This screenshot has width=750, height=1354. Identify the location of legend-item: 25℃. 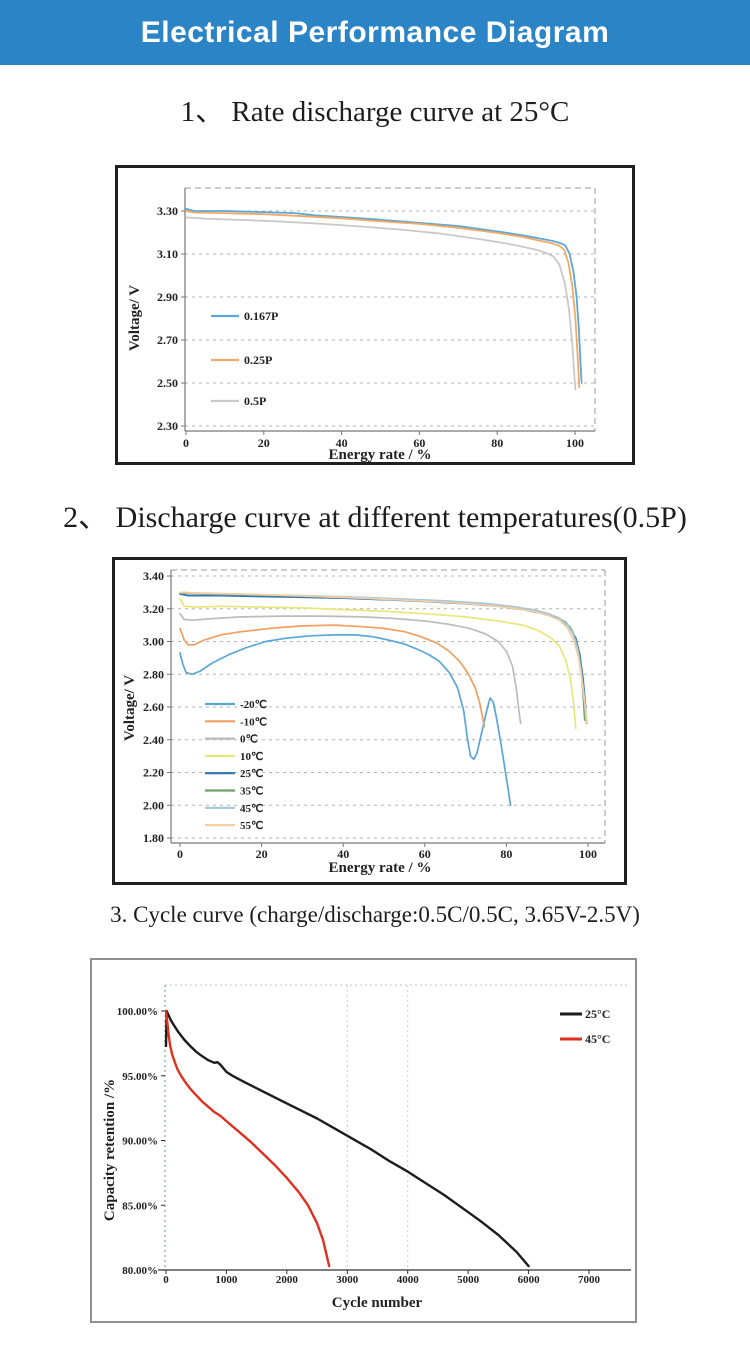
(234, 774).